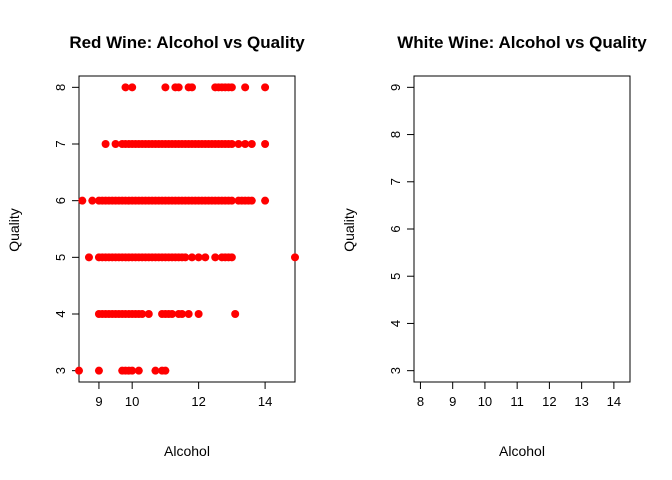 Image resolution: width=672 pixels, height=480 pixels. I want to click on y-axis: 3 4 5 6 7 8 9, so click(401, 229).